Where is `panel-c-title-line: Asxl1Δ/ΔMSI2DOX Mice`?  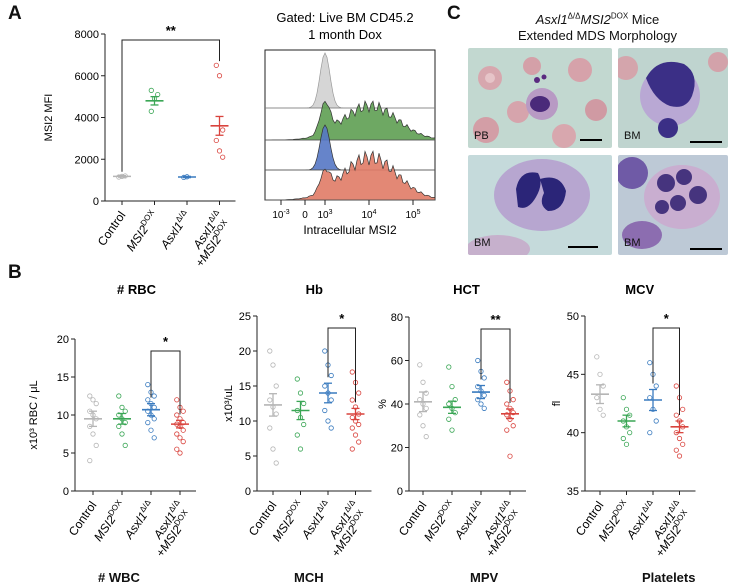 panel-c-title-line: Asxl1Δ/ΔMSI2DOX Mice is located at coordinates (597, 20).